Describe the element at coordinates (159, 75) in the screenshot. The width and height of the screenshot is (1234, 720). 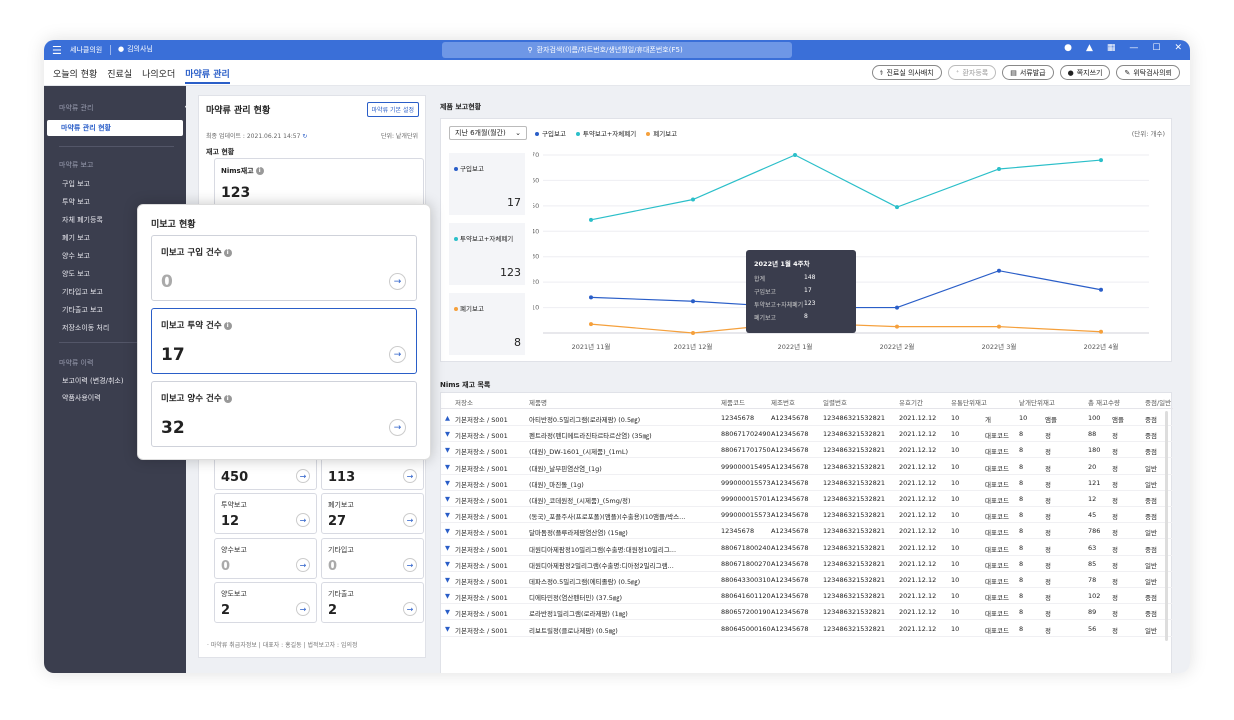
I see `tab-my-order: 나의오더` at that location.